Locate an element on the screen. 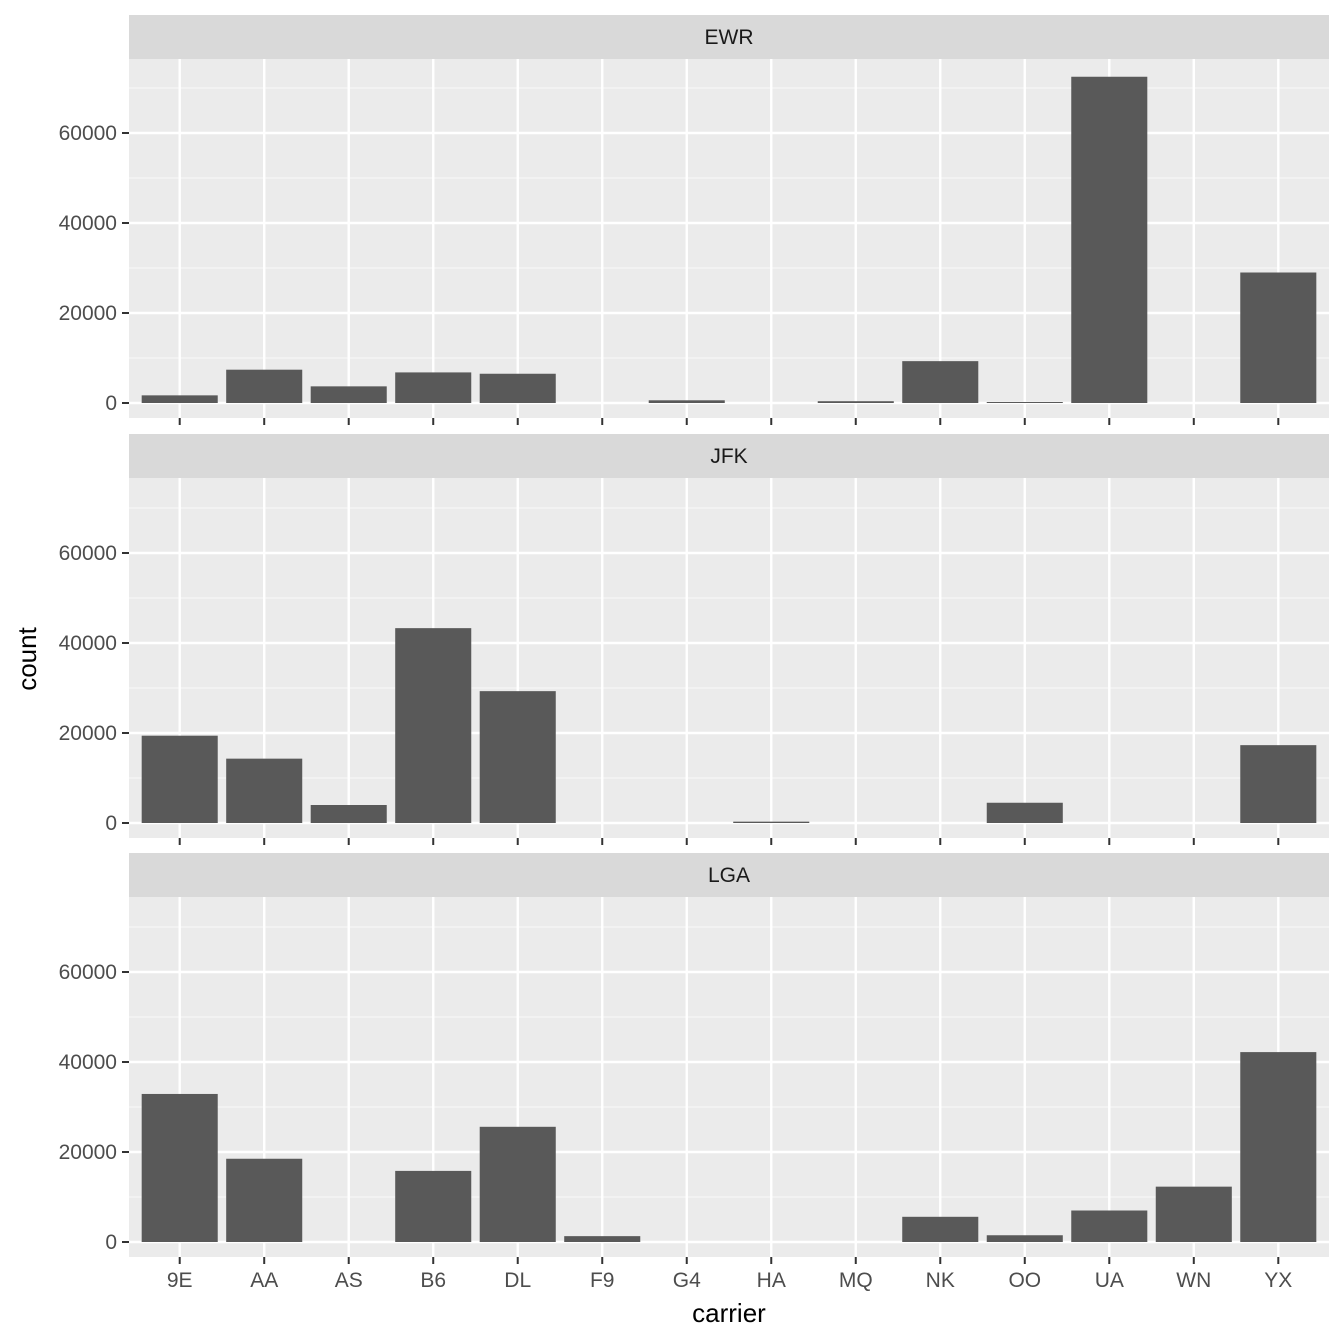 The height and width of the screenshot is (1344, 1344). bar-ewr-mq is located at coordinates (855, 402).